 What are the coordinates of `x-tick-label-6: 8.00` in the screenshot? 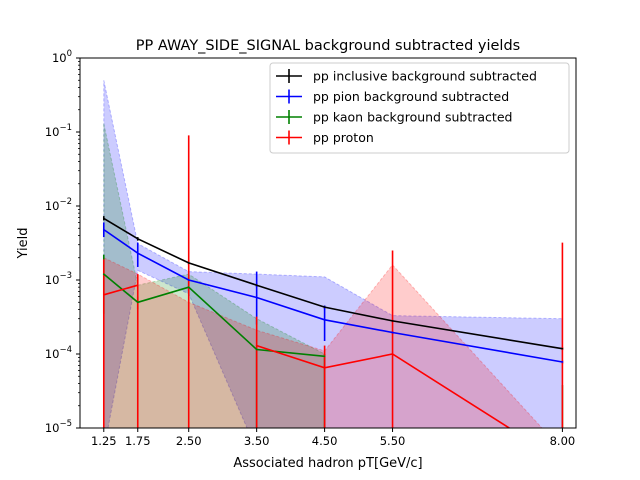 It's located at (563, 441).